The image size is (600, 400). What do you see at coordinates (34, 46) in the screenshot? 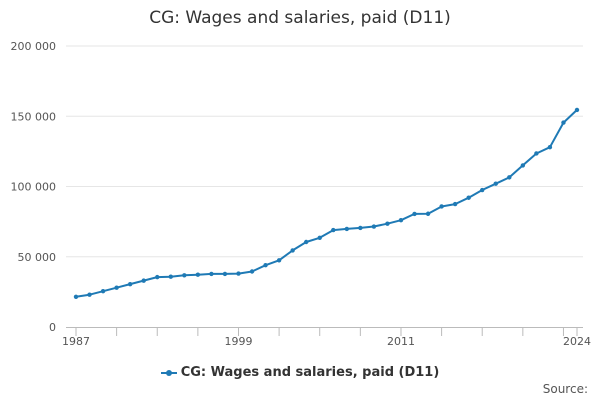
I see `y-tick-label: 200 000` at bounding box center [34, 46].